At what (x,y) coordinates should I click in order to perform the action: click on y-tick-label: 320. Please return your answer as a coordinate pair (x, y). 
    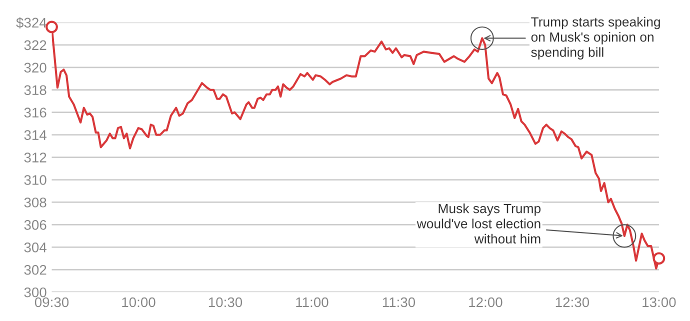
    Looking at the image, I should click on (35, 67).